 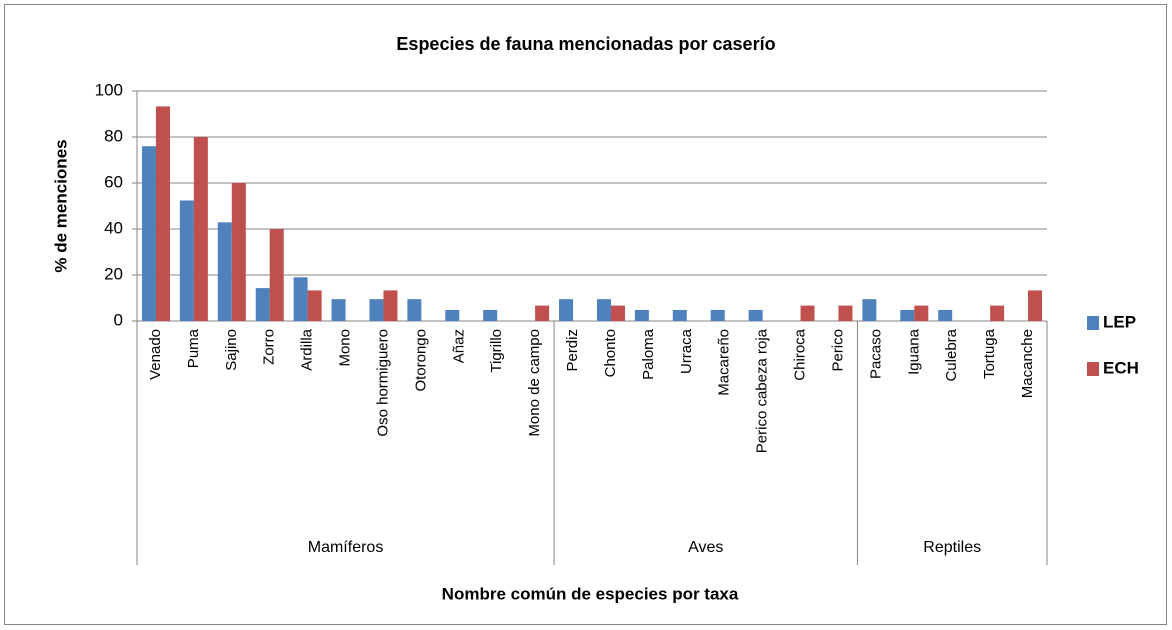 What do you see at coordinates (109, 89) in the screenshot?
I see `y-tick-label: 100` at bounding box center [109, 89].